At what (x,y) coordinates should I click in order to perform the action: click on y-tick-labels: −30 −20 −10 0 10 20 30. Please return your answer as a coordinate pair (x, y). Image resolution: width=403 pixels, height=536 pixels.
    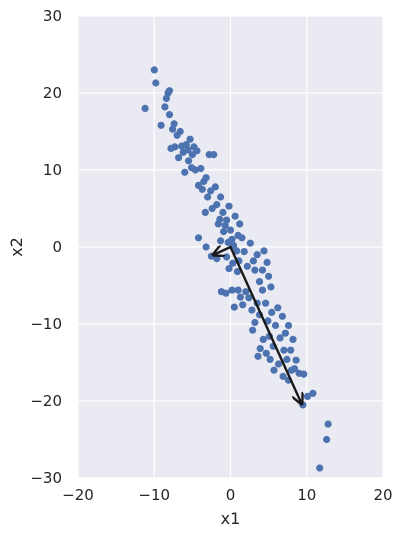
    Looking at the image, I should click on (46, 247).